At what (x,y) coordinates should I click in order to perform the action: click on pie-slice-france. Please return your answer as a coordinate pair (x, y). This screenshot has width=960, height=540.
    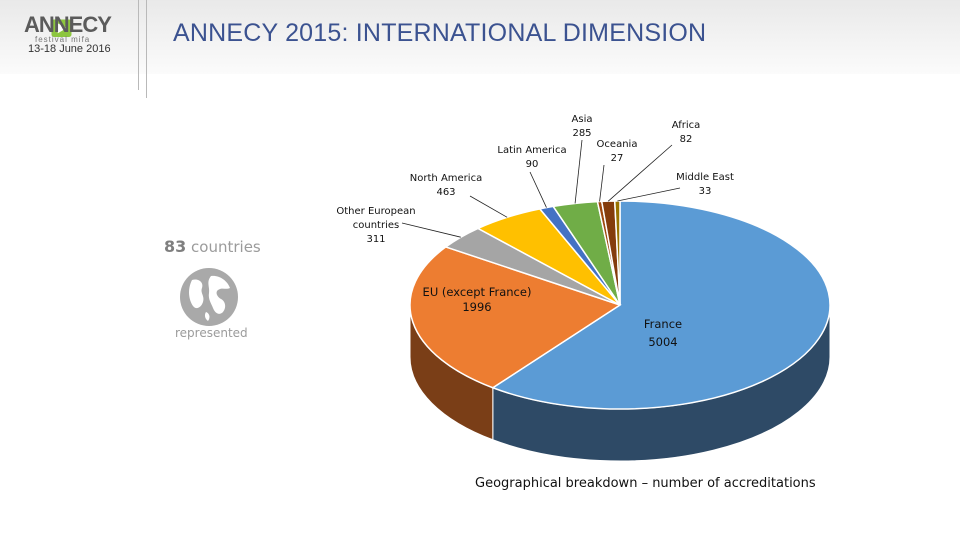
    Looking at the image, I should click on (661, 305).